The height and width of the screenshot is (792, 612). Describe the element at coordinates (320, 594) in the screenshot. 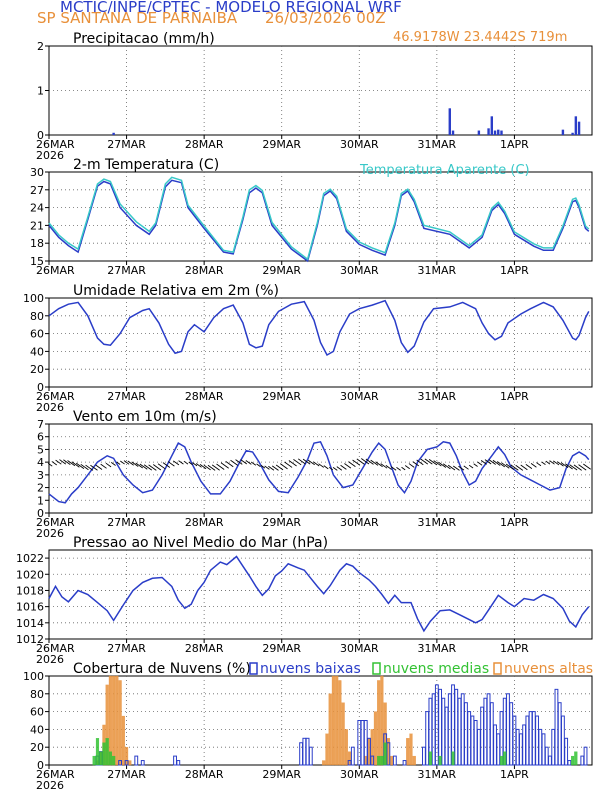

I see `panel-frame-pressure` at that location.